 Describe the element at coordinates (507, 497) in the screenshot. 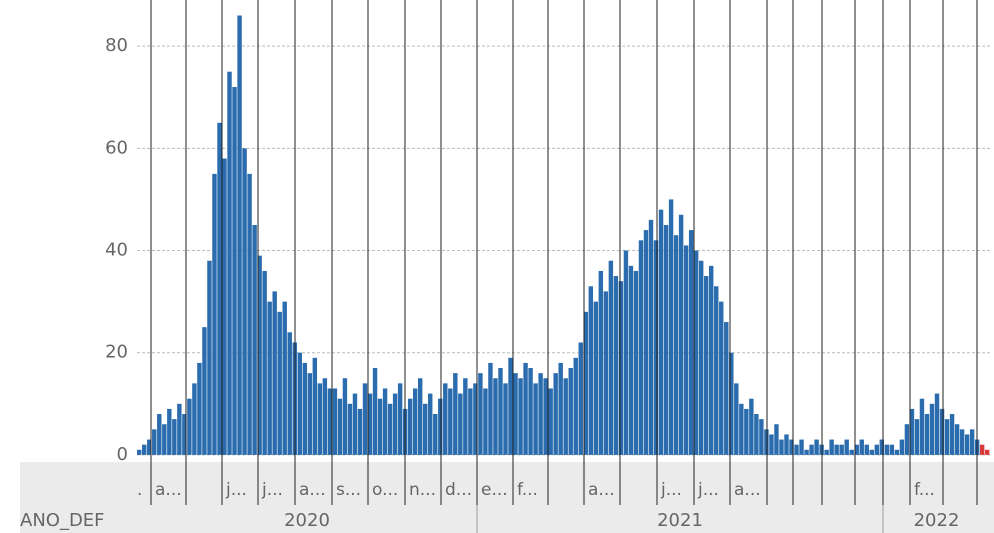

I see `axis-band` at that location.